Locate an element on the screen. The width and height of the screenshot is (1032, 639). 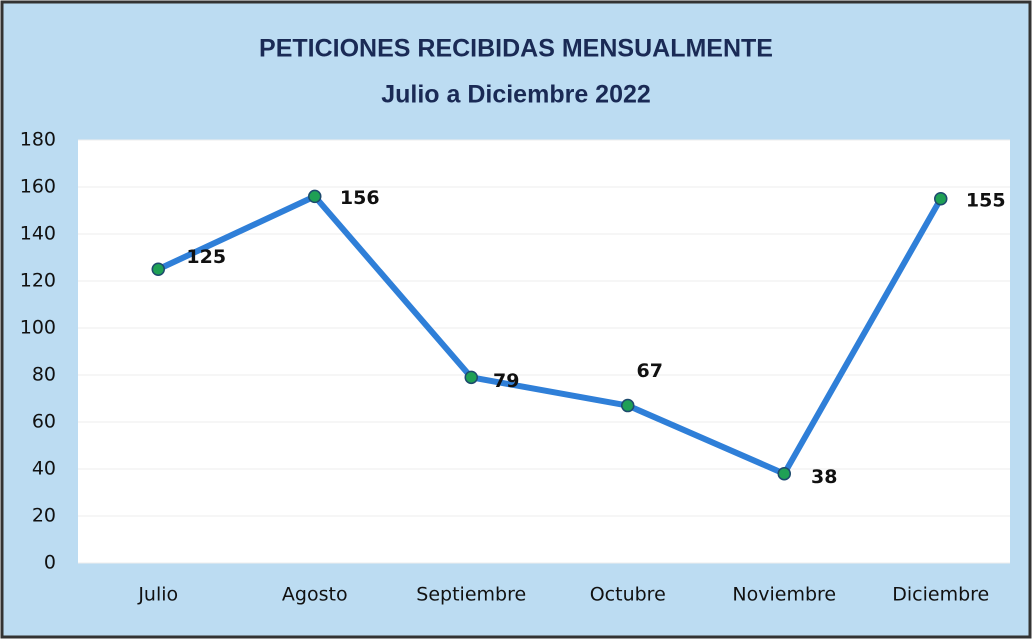
x-tick-label: Septiembre is located at coordinates (471, 595).